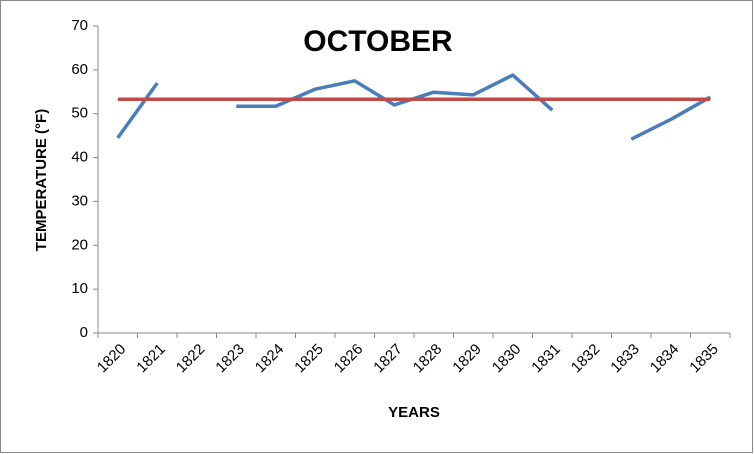  What do you see at coordinates (79, 69) in the screenshot?
I see `y-tick-label: 60` at bounding box center [79, 69].